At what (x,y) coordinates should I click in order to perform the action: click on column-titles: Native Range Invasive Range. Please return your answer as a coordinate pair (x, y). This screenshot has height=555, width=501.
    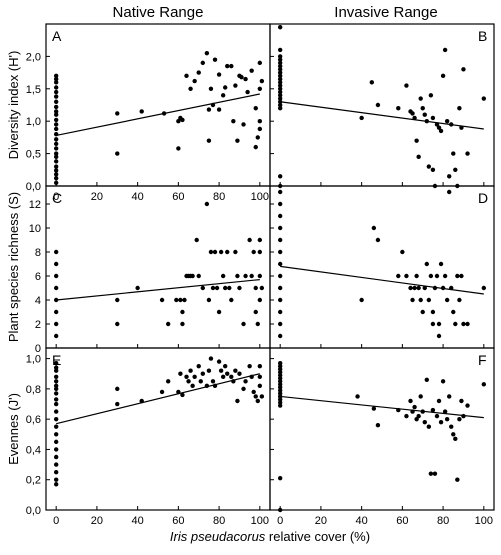
    Looking at the image, I should click on (275, 12).